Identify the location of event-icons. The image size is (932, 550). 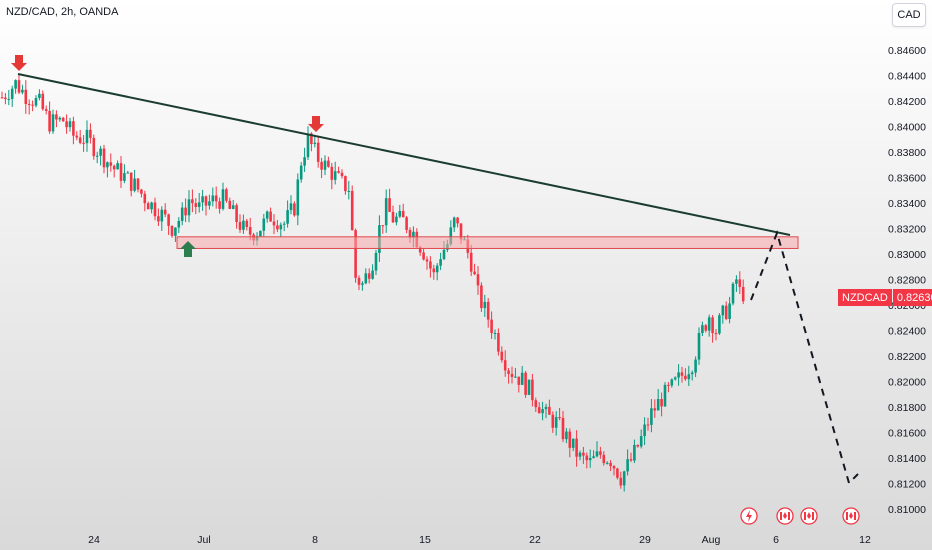
(800, 516).